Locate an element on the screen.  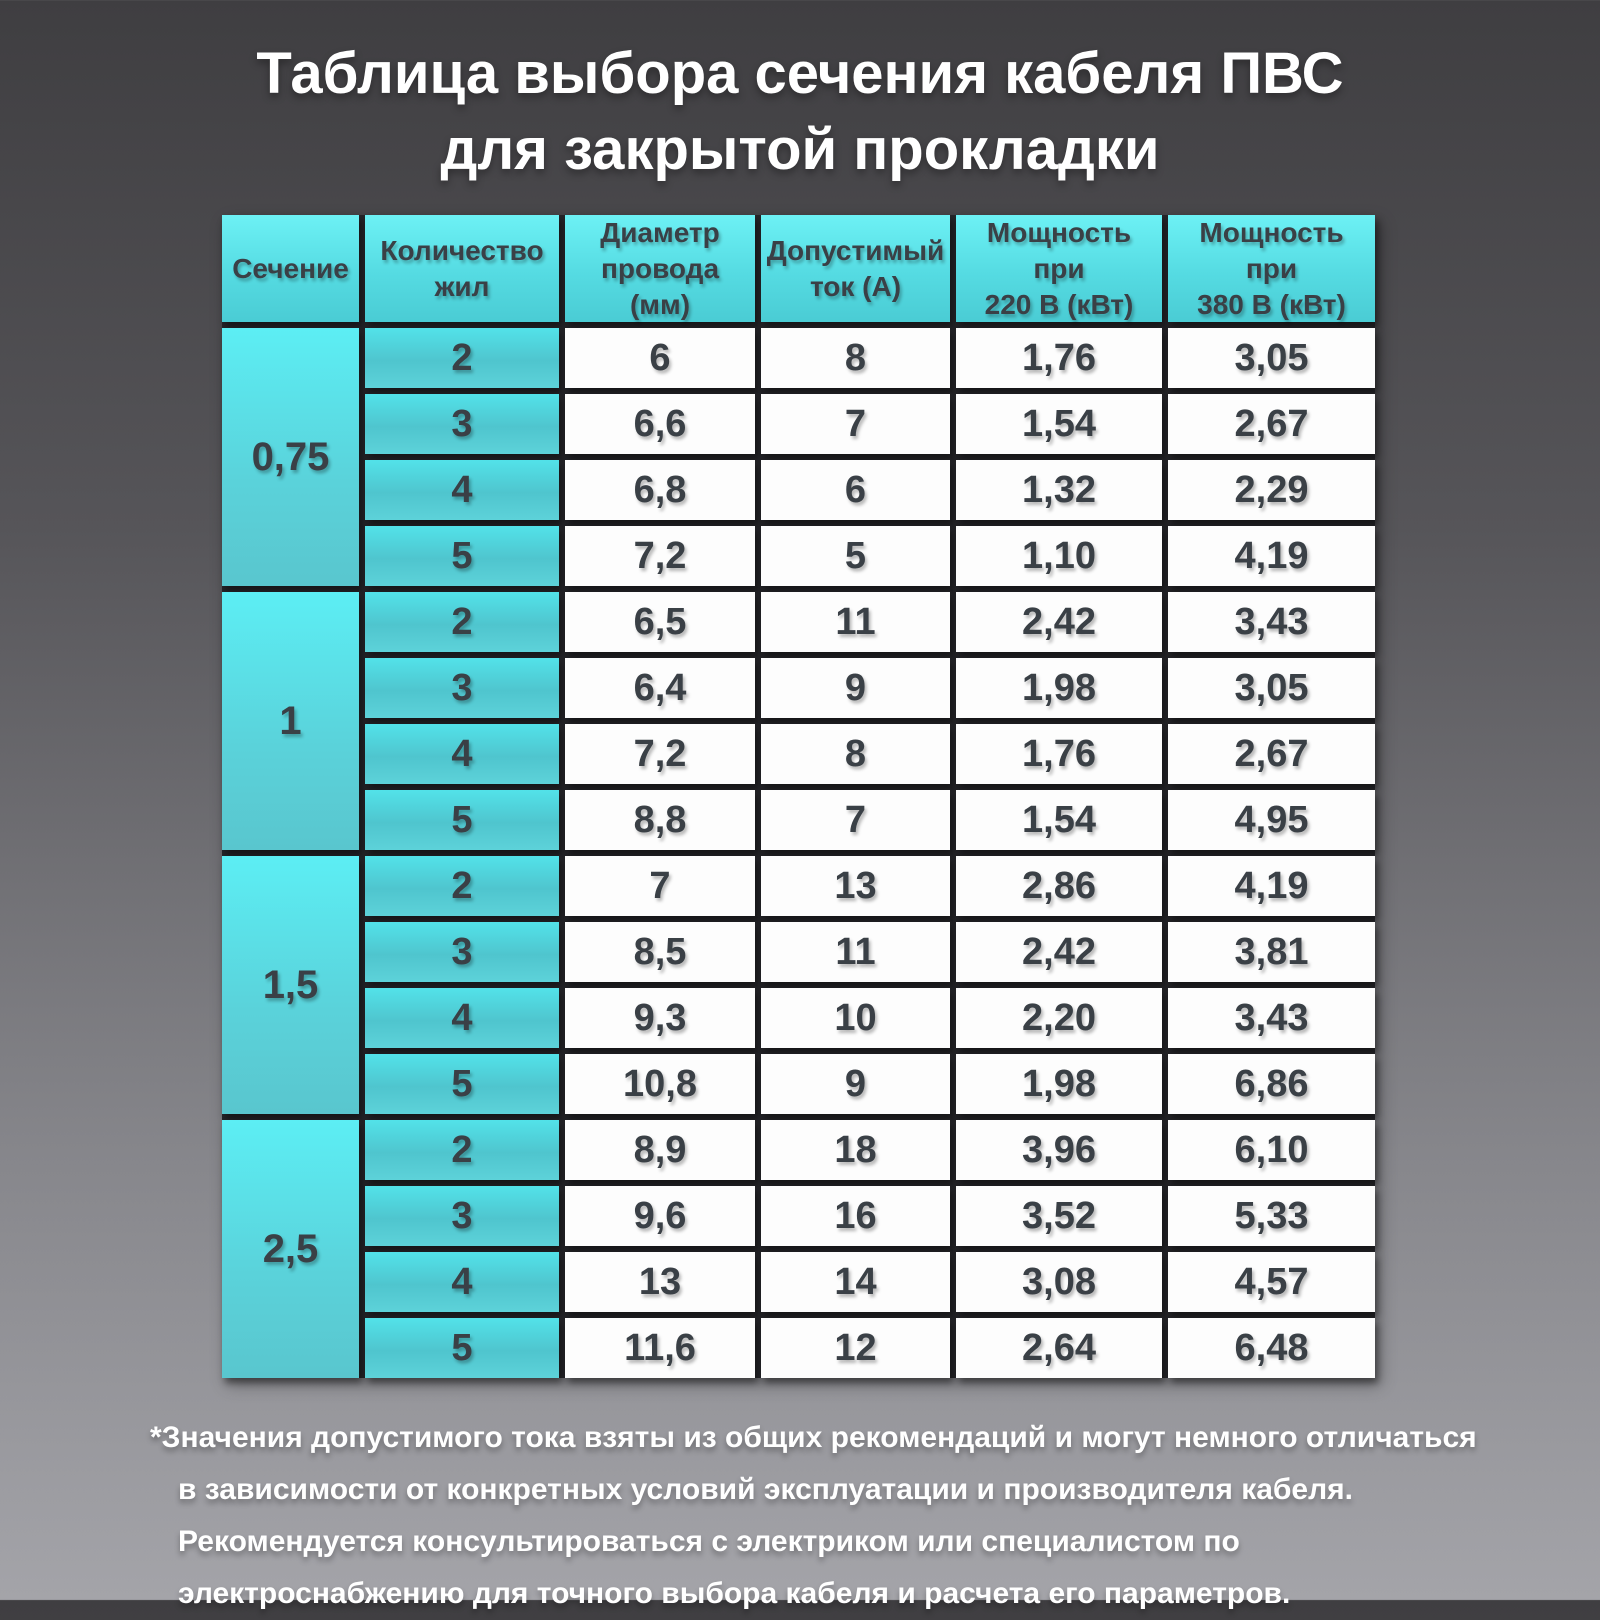
value-cell-power_380: 4,95 is located at coordinates (1271, 820).